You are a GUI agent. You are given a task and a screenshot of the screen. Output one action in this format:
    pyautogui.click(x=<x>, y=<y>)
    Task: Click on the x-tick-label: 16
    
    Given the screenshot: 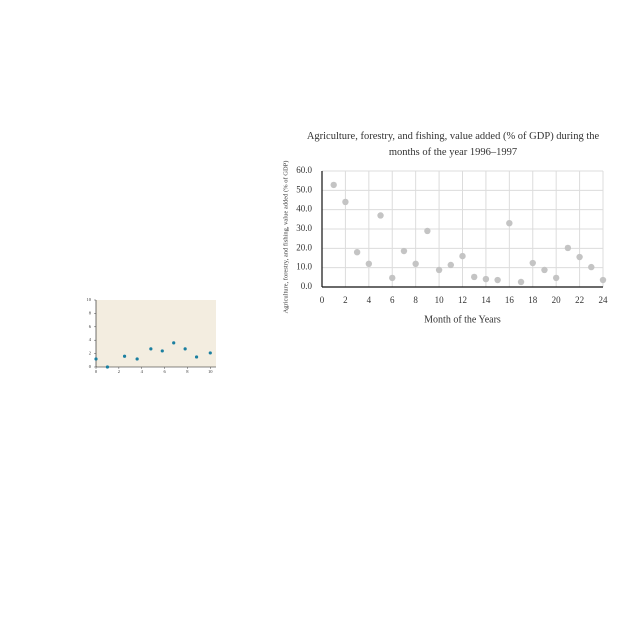 What is the action you would take?
    pyautogui.click(x=510, y=300)
    